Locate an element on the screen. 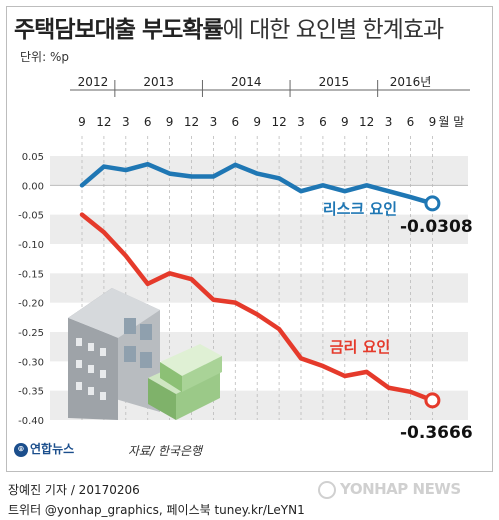 This screenshot has height=520, width=499. y-tick-label: 0.05 is located at coordinates (33, 157).